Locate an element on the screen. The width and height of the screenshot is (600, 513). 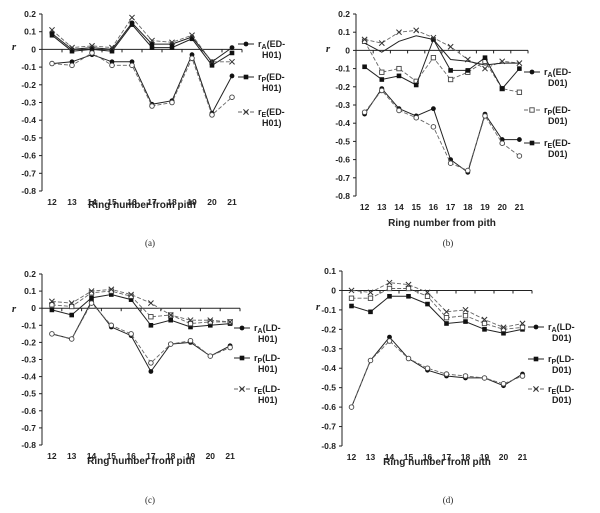
x-tick-label: 15 is located at coordinates (112, 456).